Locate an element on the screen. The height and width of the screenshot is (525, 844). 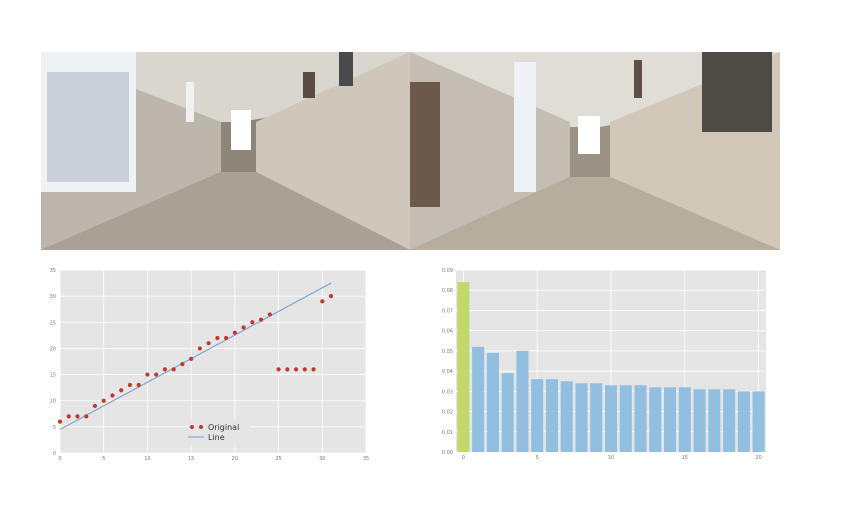
y-tick-label: 0 is located at coordinates (54, 454).